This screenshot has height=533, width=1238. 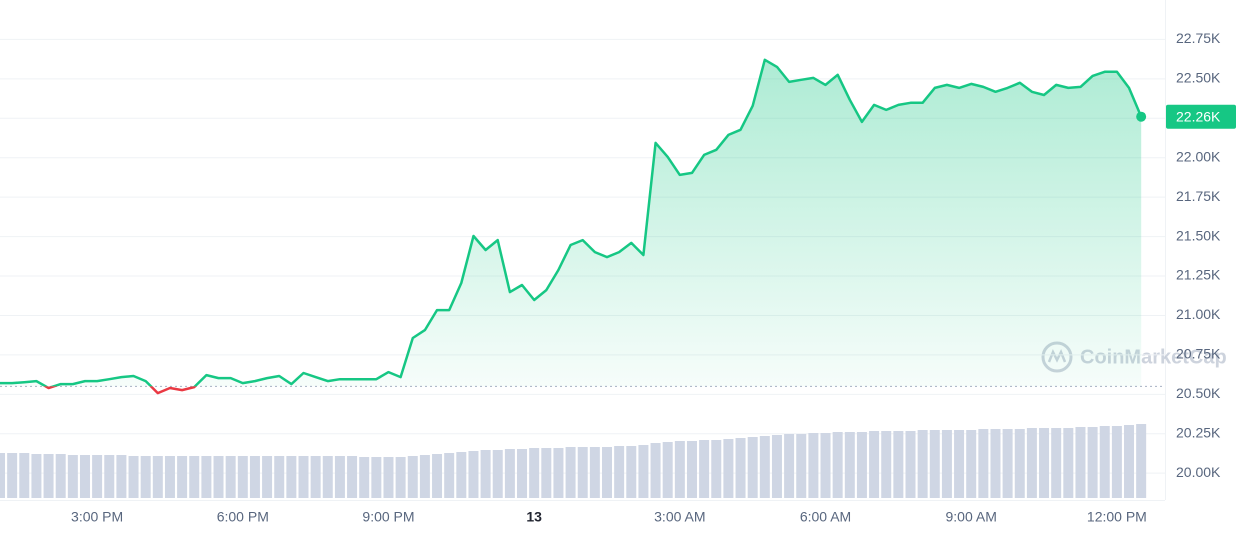 I want to click on x-tick-label: 6:00 PM, so click(x=243, y=517).